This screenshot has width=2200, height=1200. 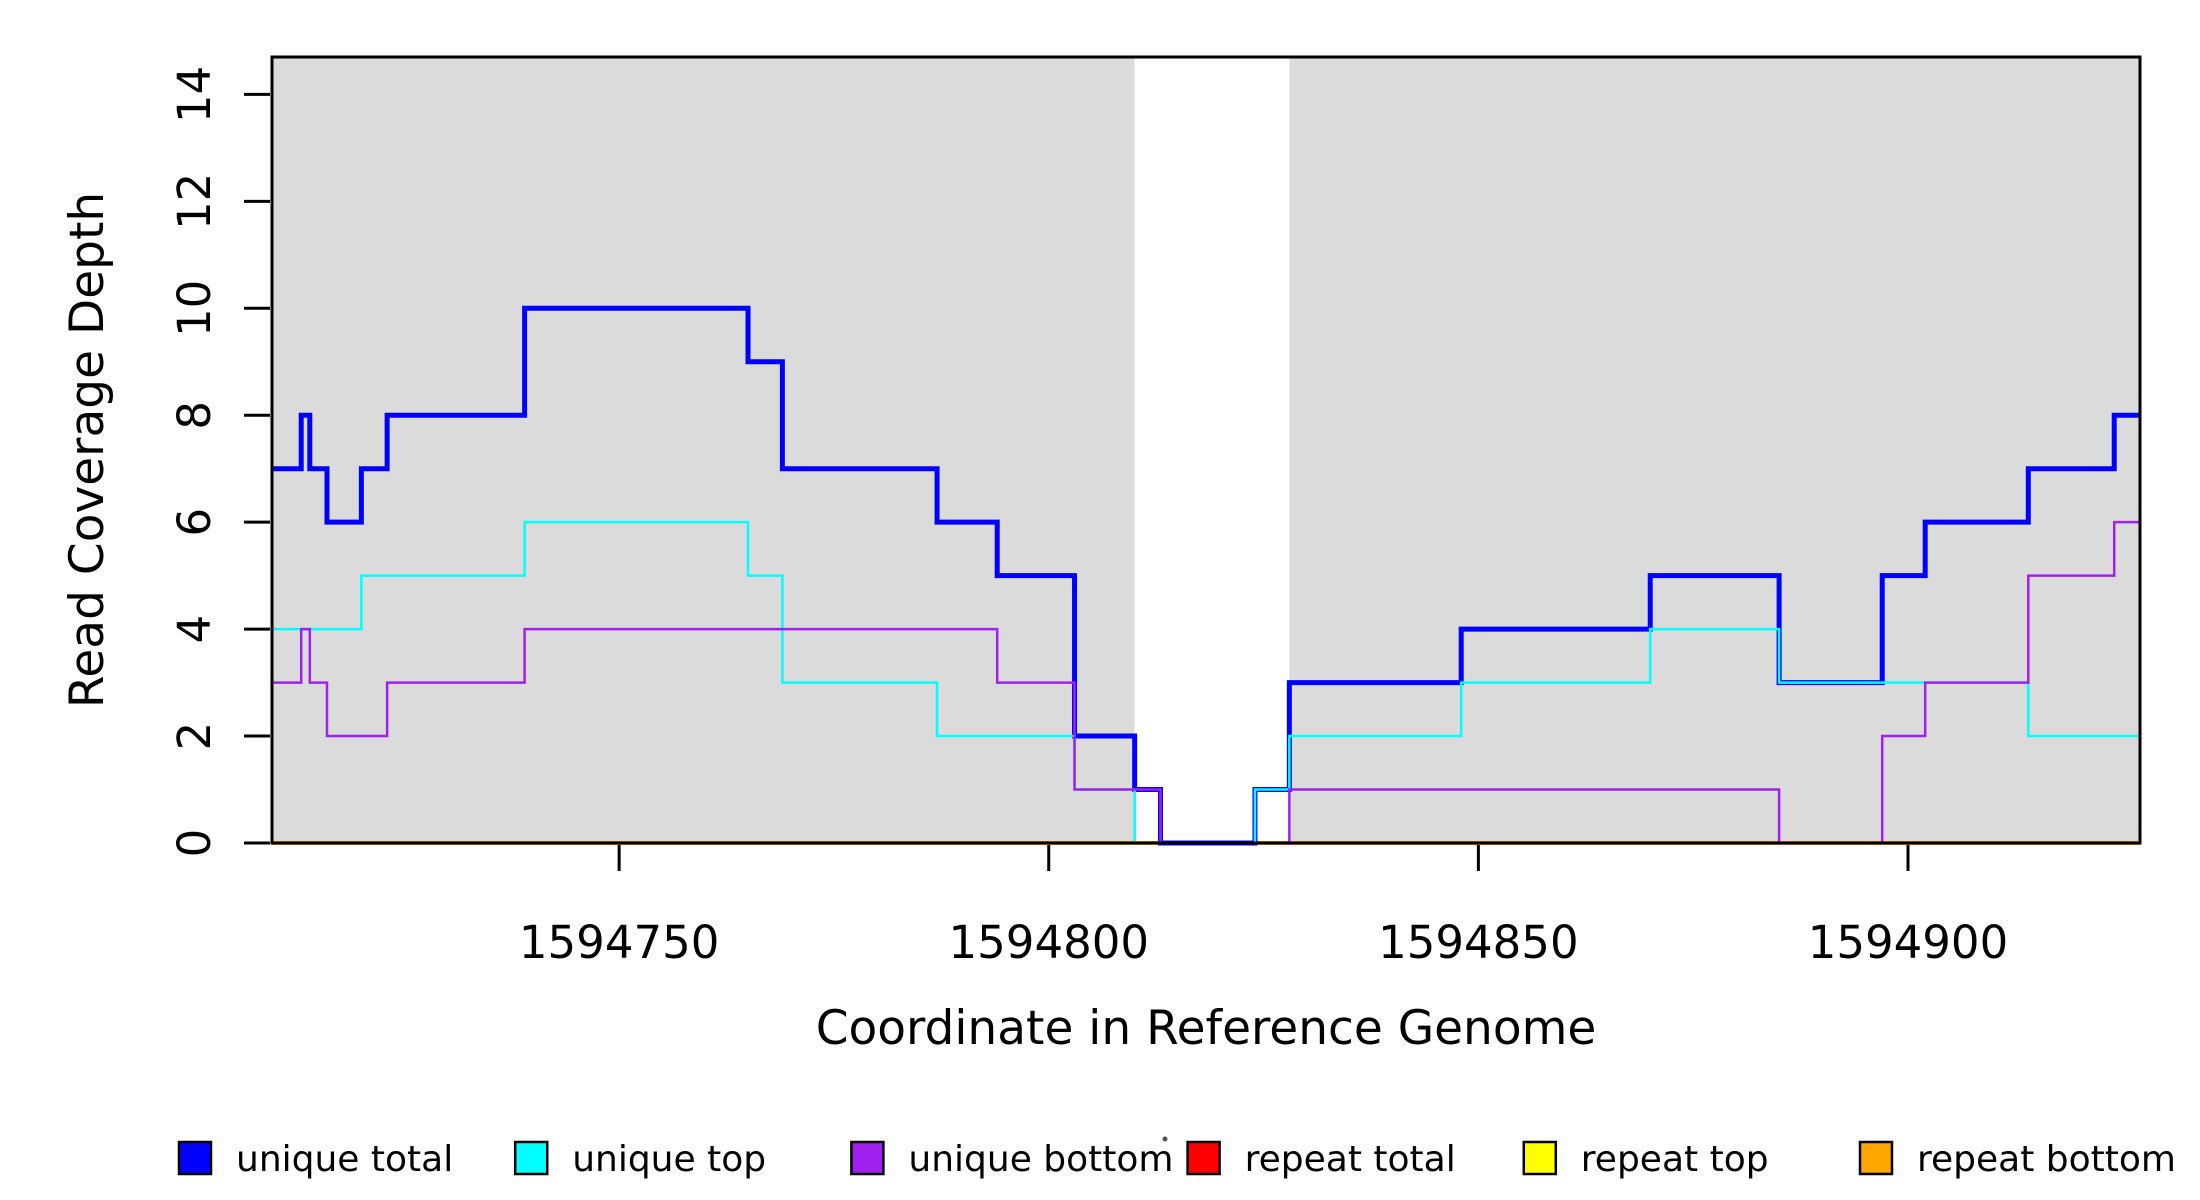 What do you see at coordinates (194, 629) in the screenshot?
I see `y-tick-label: 4` at bounding box center [194, 629].